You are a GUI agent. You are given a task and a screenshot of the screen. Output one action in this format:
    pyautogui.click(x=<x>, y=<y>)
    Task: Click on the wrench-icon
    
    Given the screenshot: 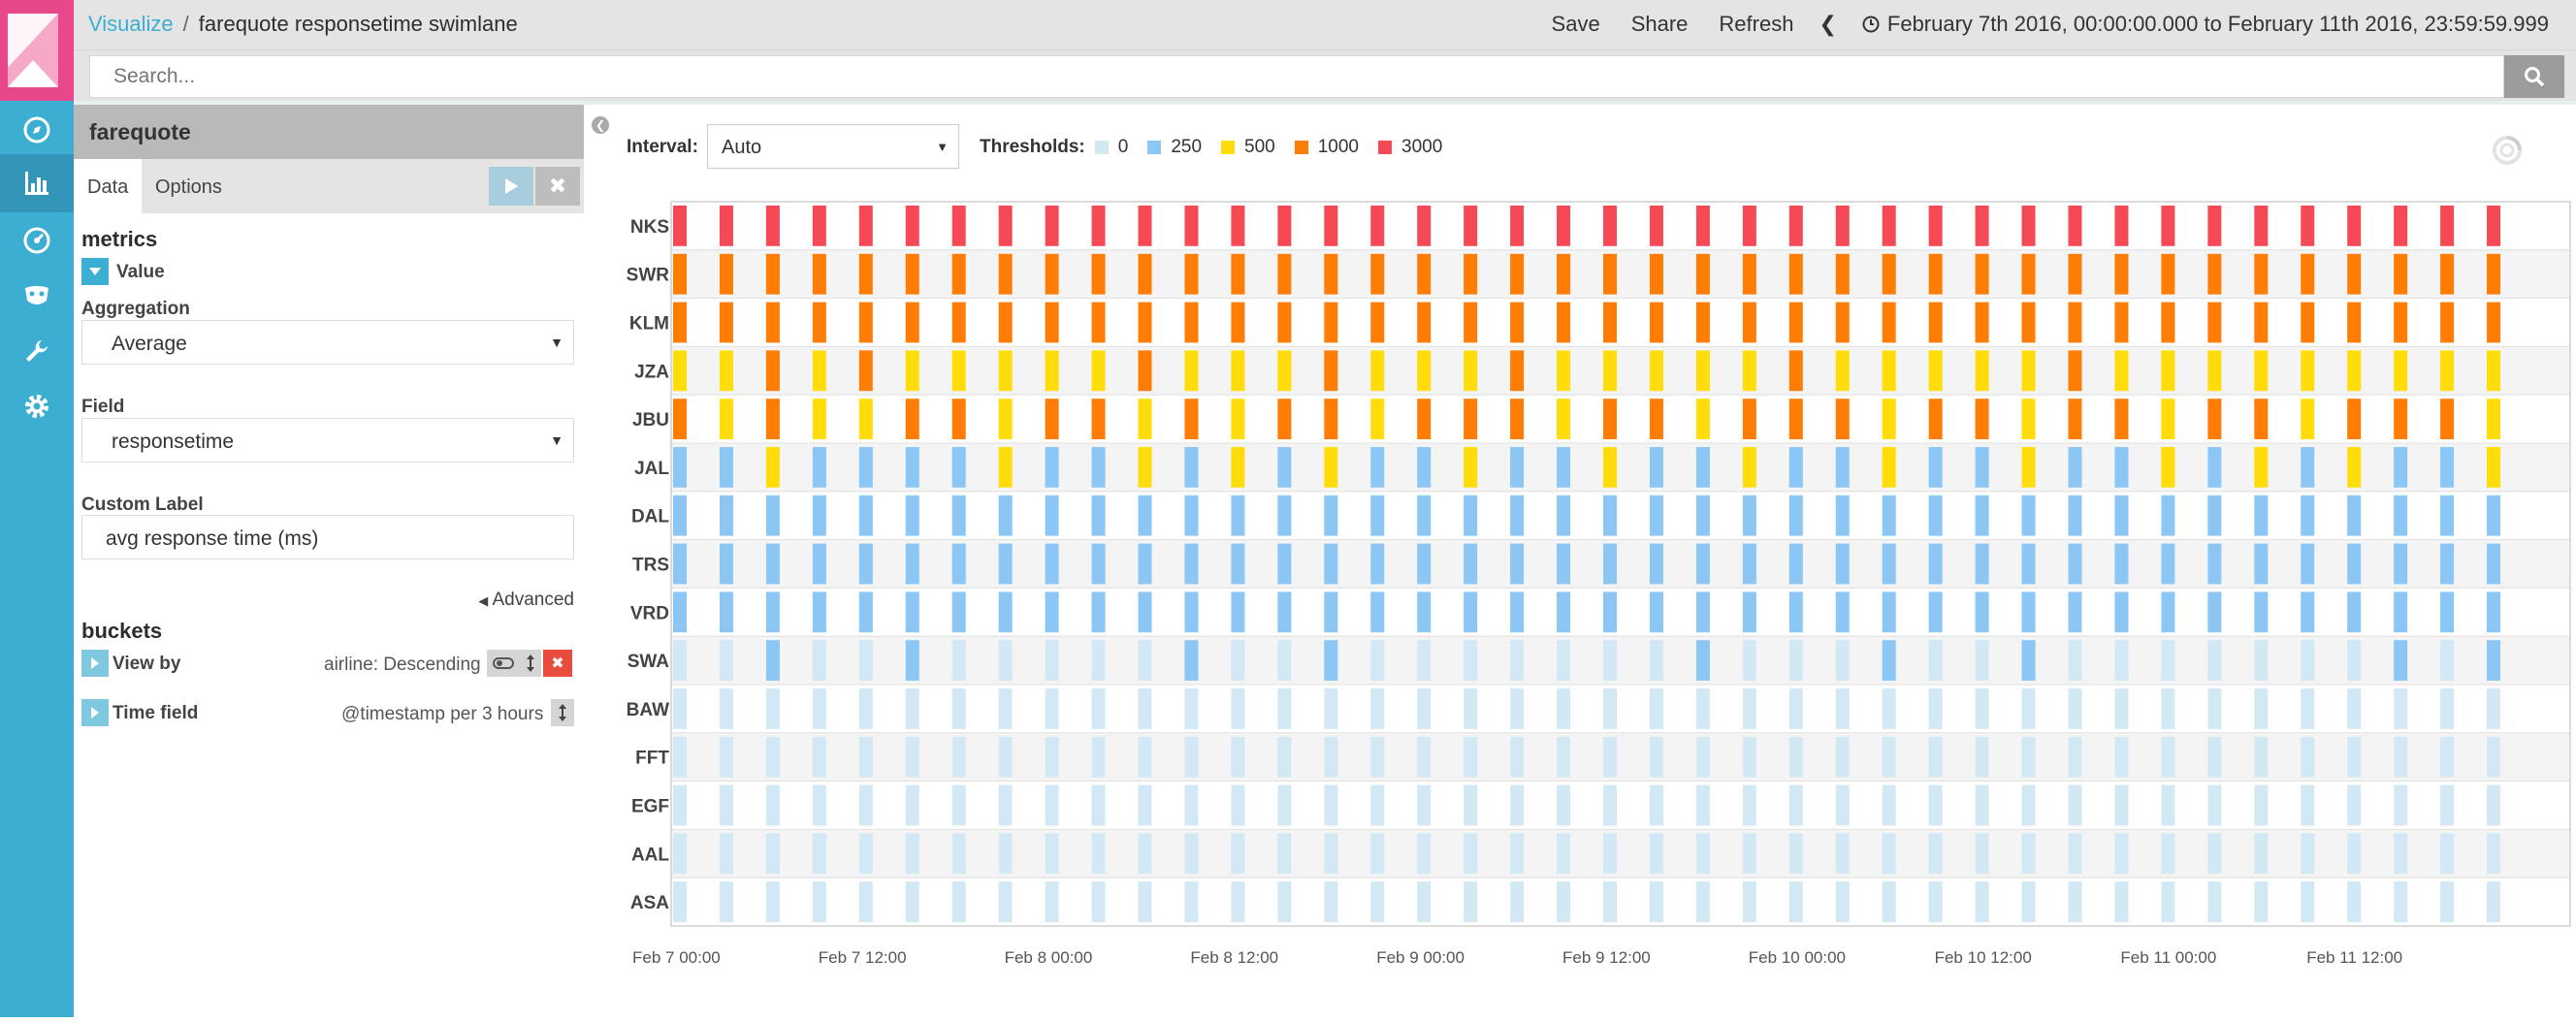 What is the action you would take?
    pyautogui.click(x=36, y=351)
    